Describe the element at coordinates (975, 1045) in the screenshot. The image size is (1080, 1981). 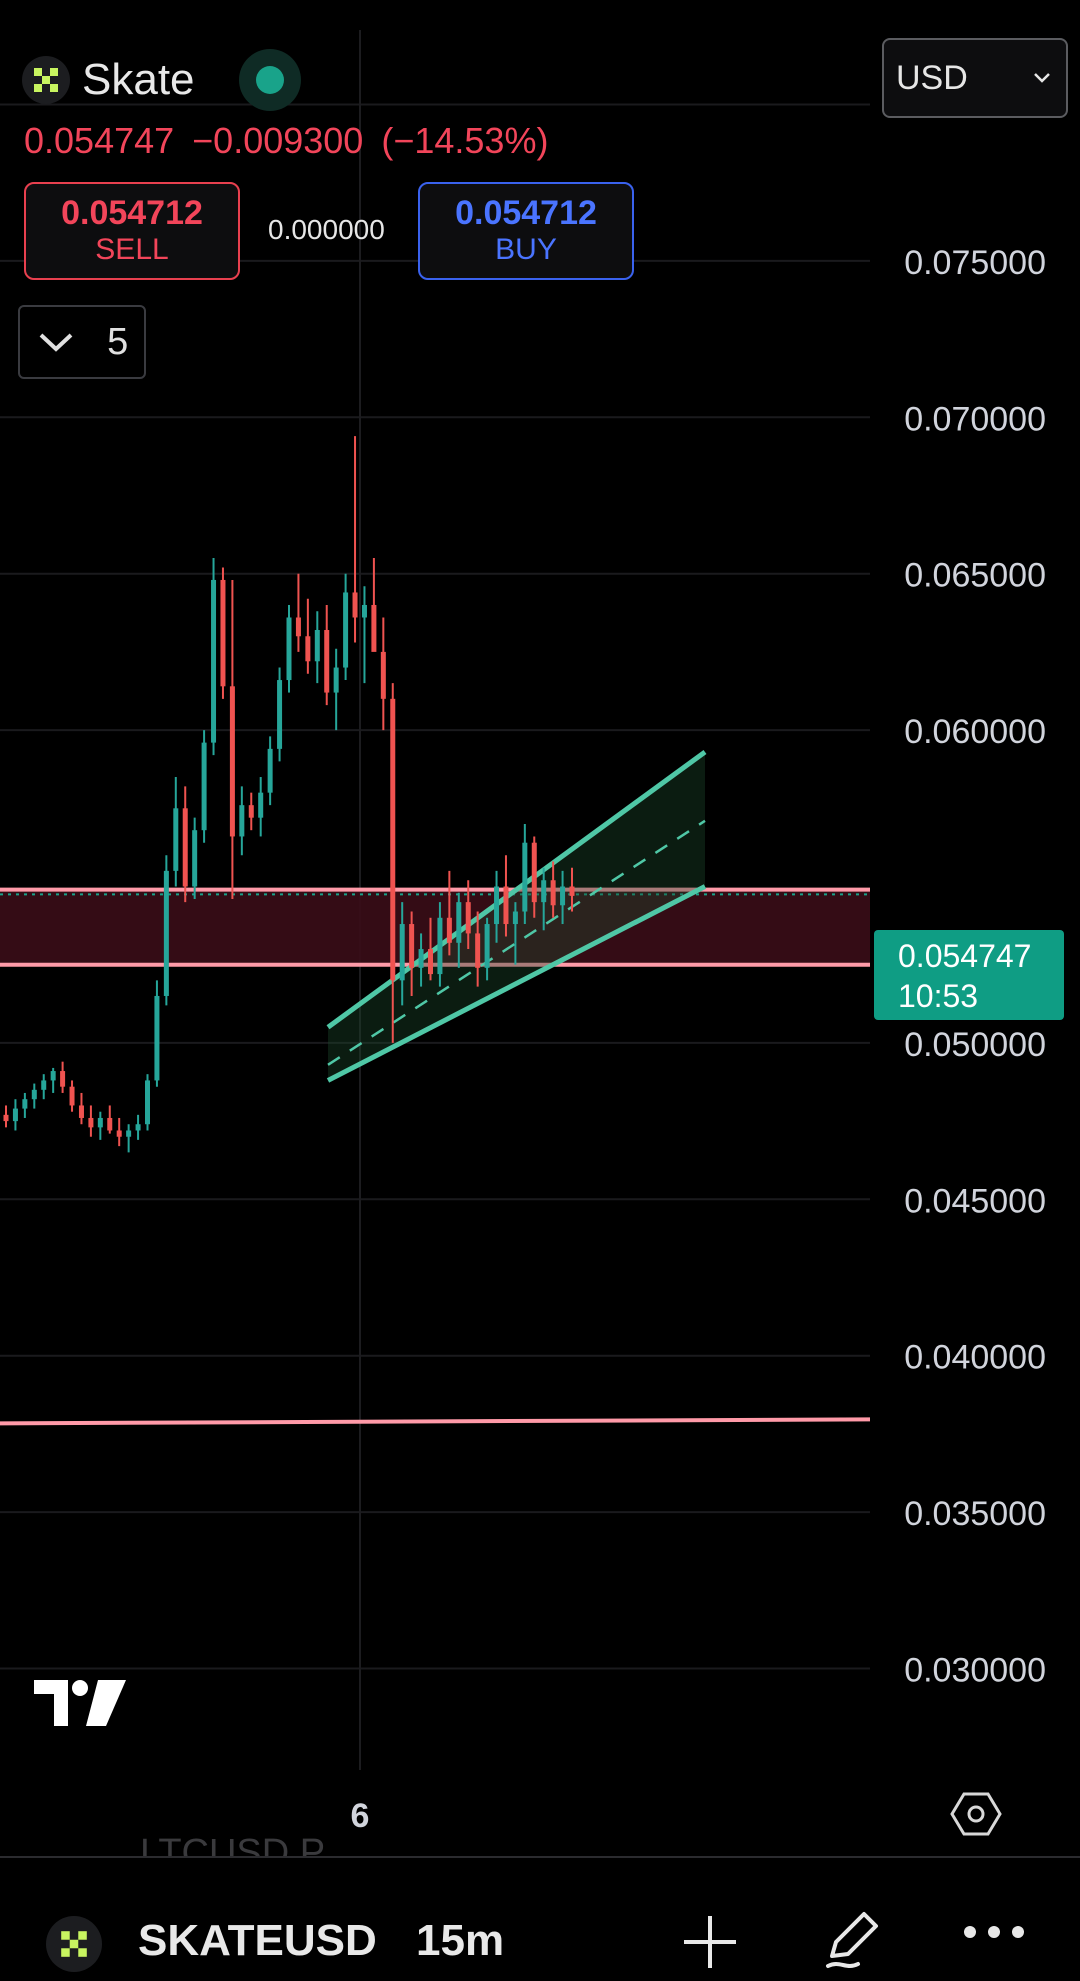
I see `y-axis-tick-label: 0.050000` at that location.